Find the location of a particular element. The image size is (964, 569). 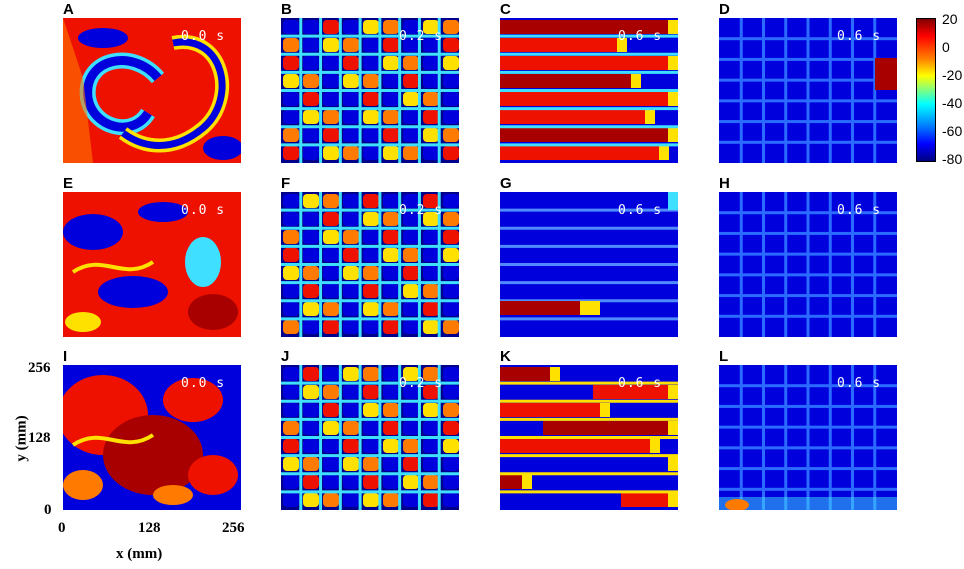

colorbar-tick: -80 is located at coordinates (952, 159).